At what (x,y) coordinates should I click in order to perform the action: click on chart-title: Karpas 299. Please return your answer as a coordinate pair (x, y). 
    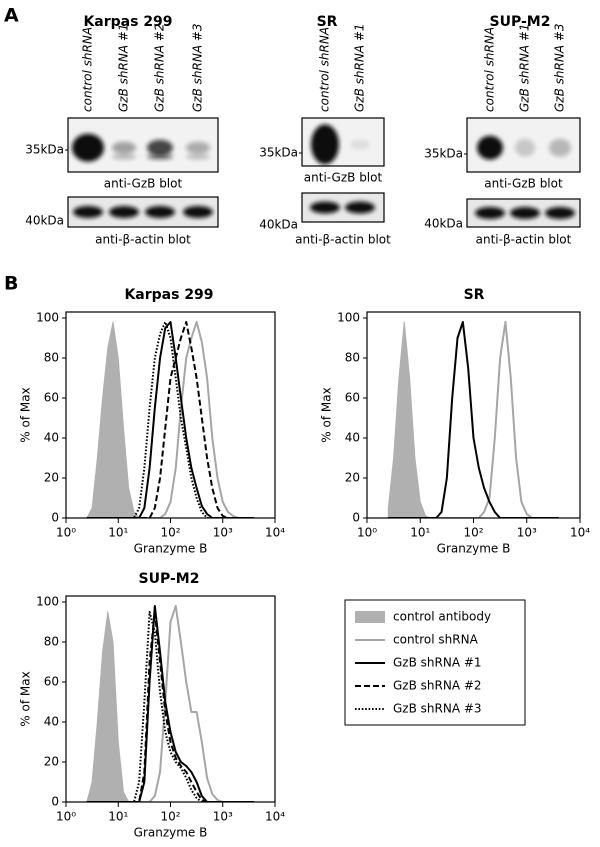
    Looking at the image, I should click on (168, 295).